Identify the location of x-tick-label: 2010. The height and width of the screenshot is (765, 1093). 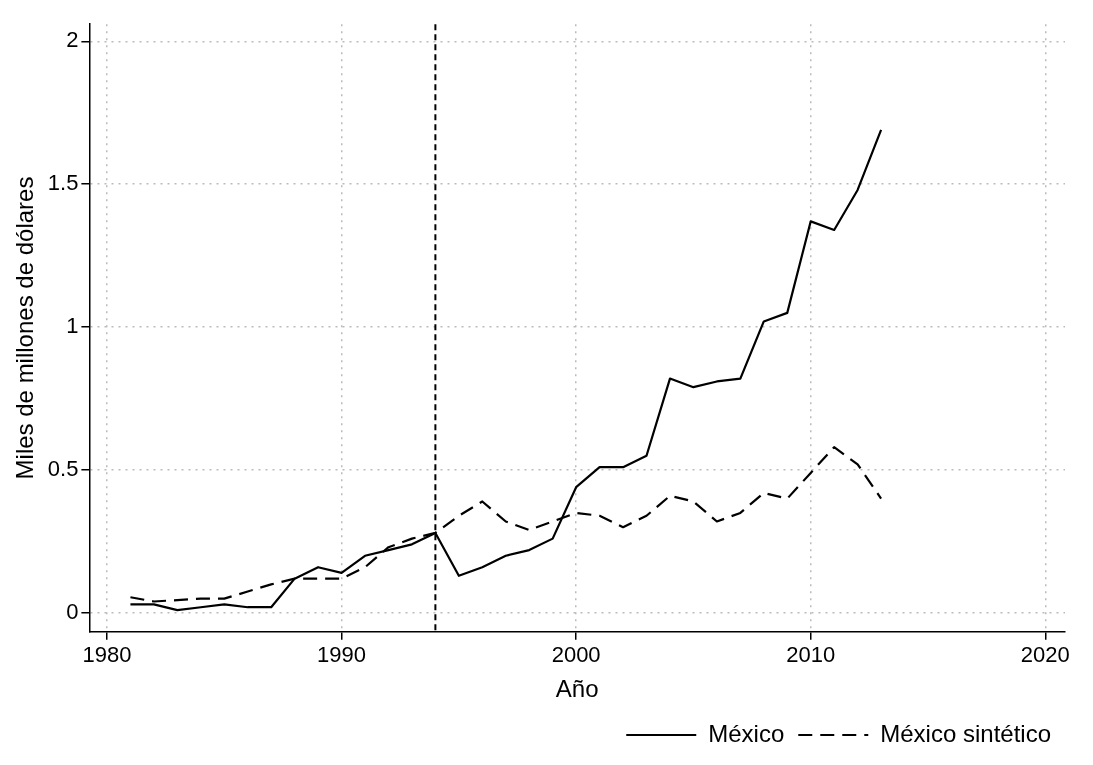
(811, 655).